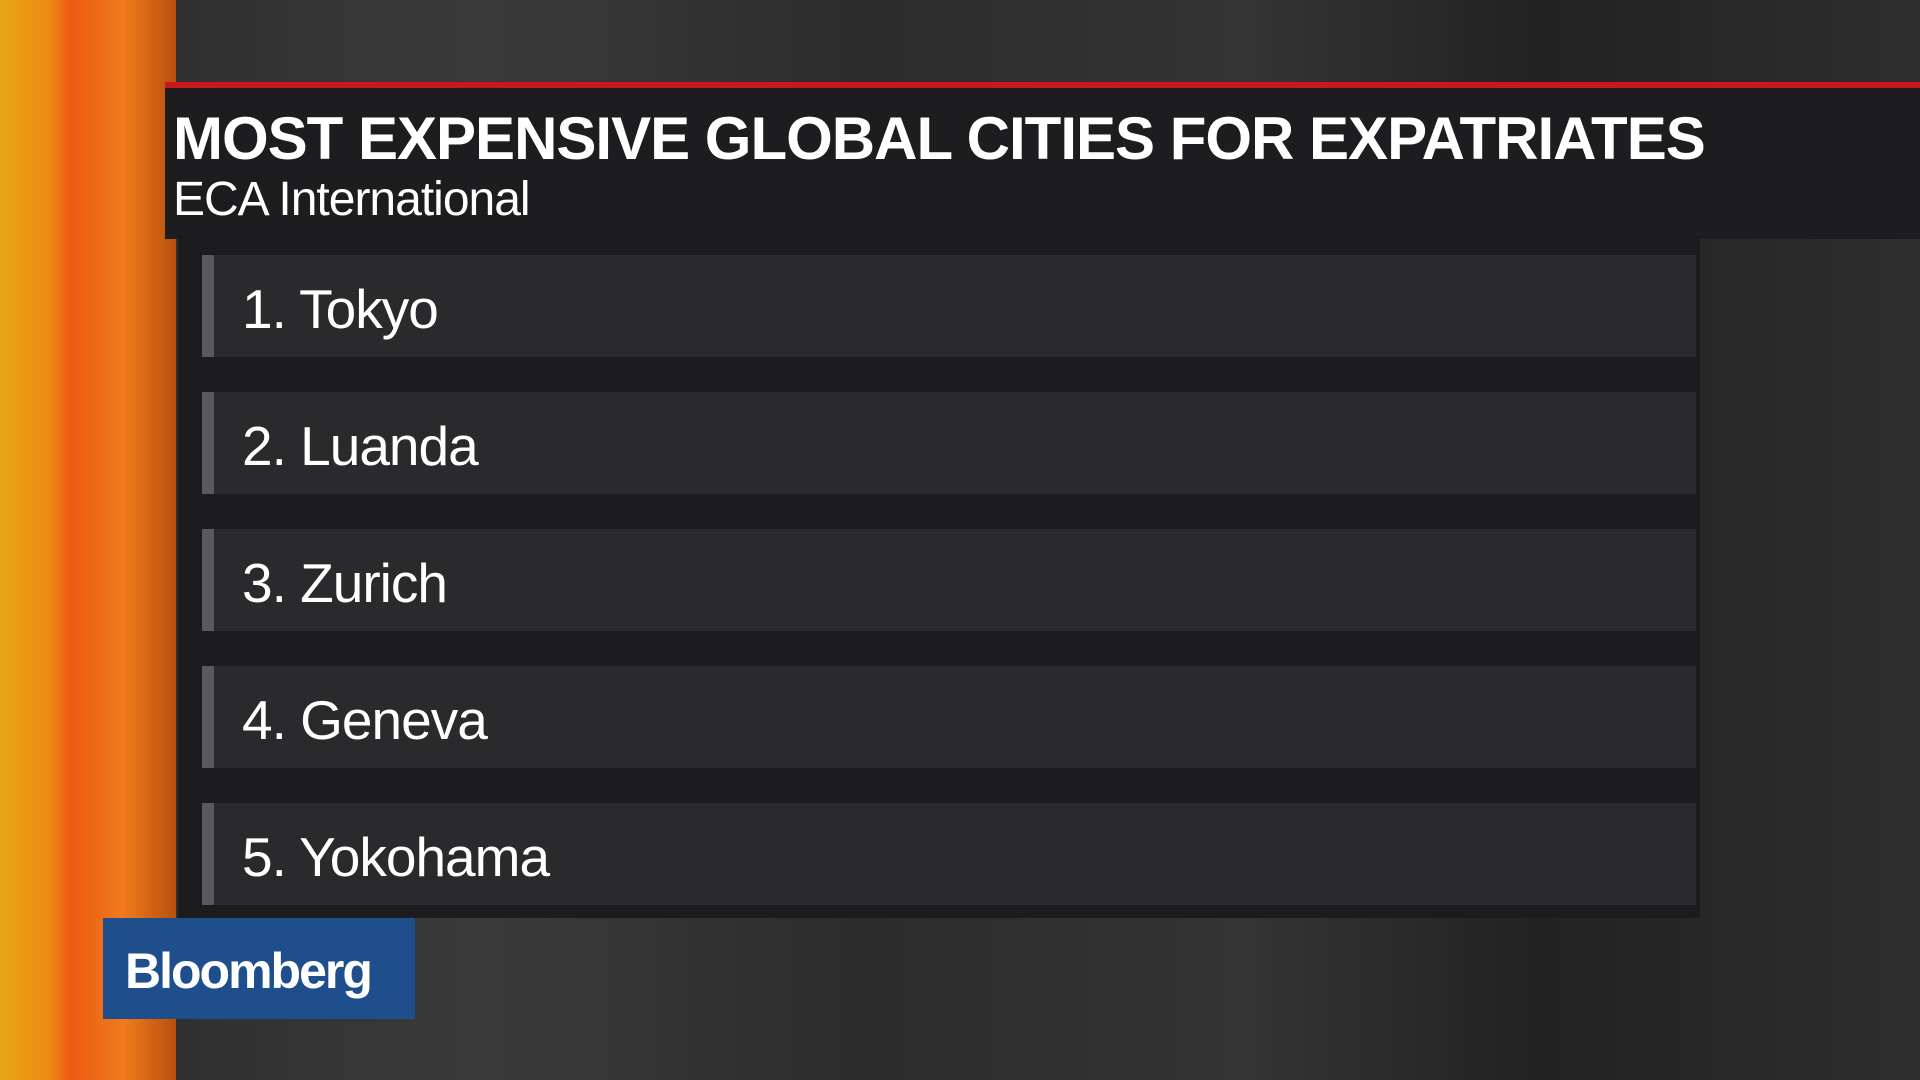 The width and height of the screenshot is (1920, 1080). I want to click on brand-logo: Bloomberg, so click(259, 968).